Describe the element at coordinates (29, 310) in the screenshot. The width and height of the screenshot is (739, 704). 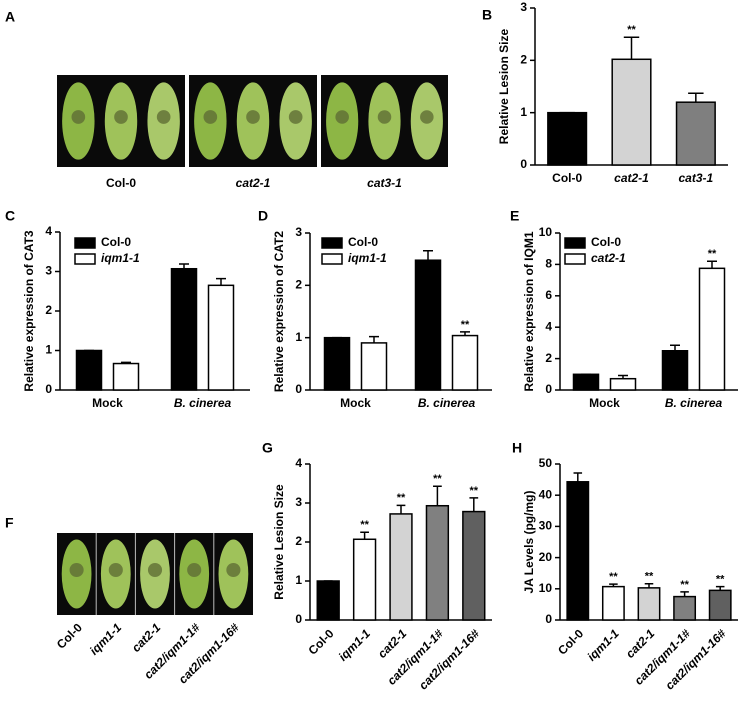
I see `y-axis-label: Relative expression of CAT3` at that location.